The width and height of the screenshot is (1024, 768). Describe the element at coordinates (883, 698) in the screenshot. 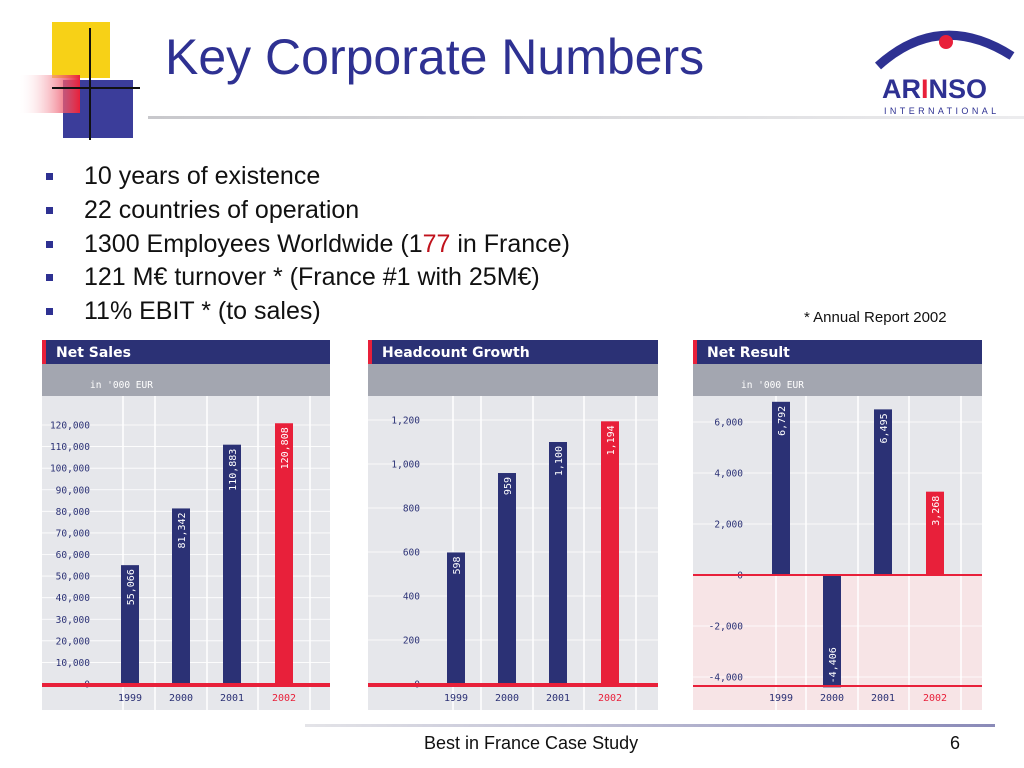

I see `net-result-category-label: 2001` at that location.